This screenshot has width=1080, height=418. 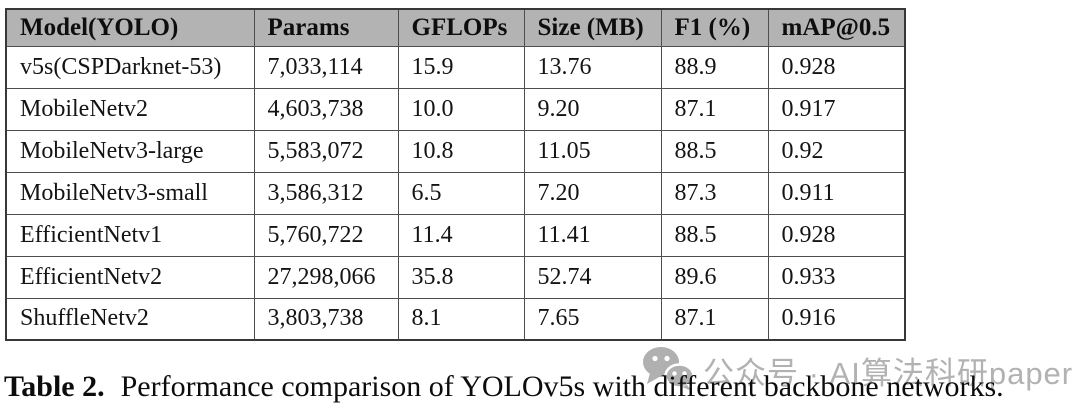 I want to click on cell-gflops: 35.8, so click(x=461, y=277).